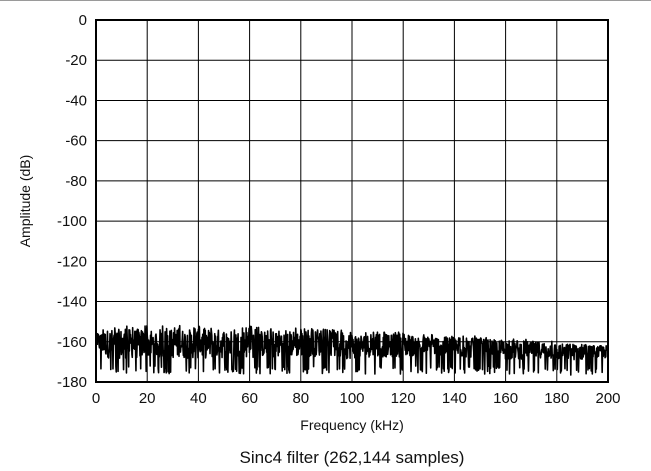 The height and width of the screenshot is (471, 651). I want to click on x-tick-label: 120, so click(403, 398).